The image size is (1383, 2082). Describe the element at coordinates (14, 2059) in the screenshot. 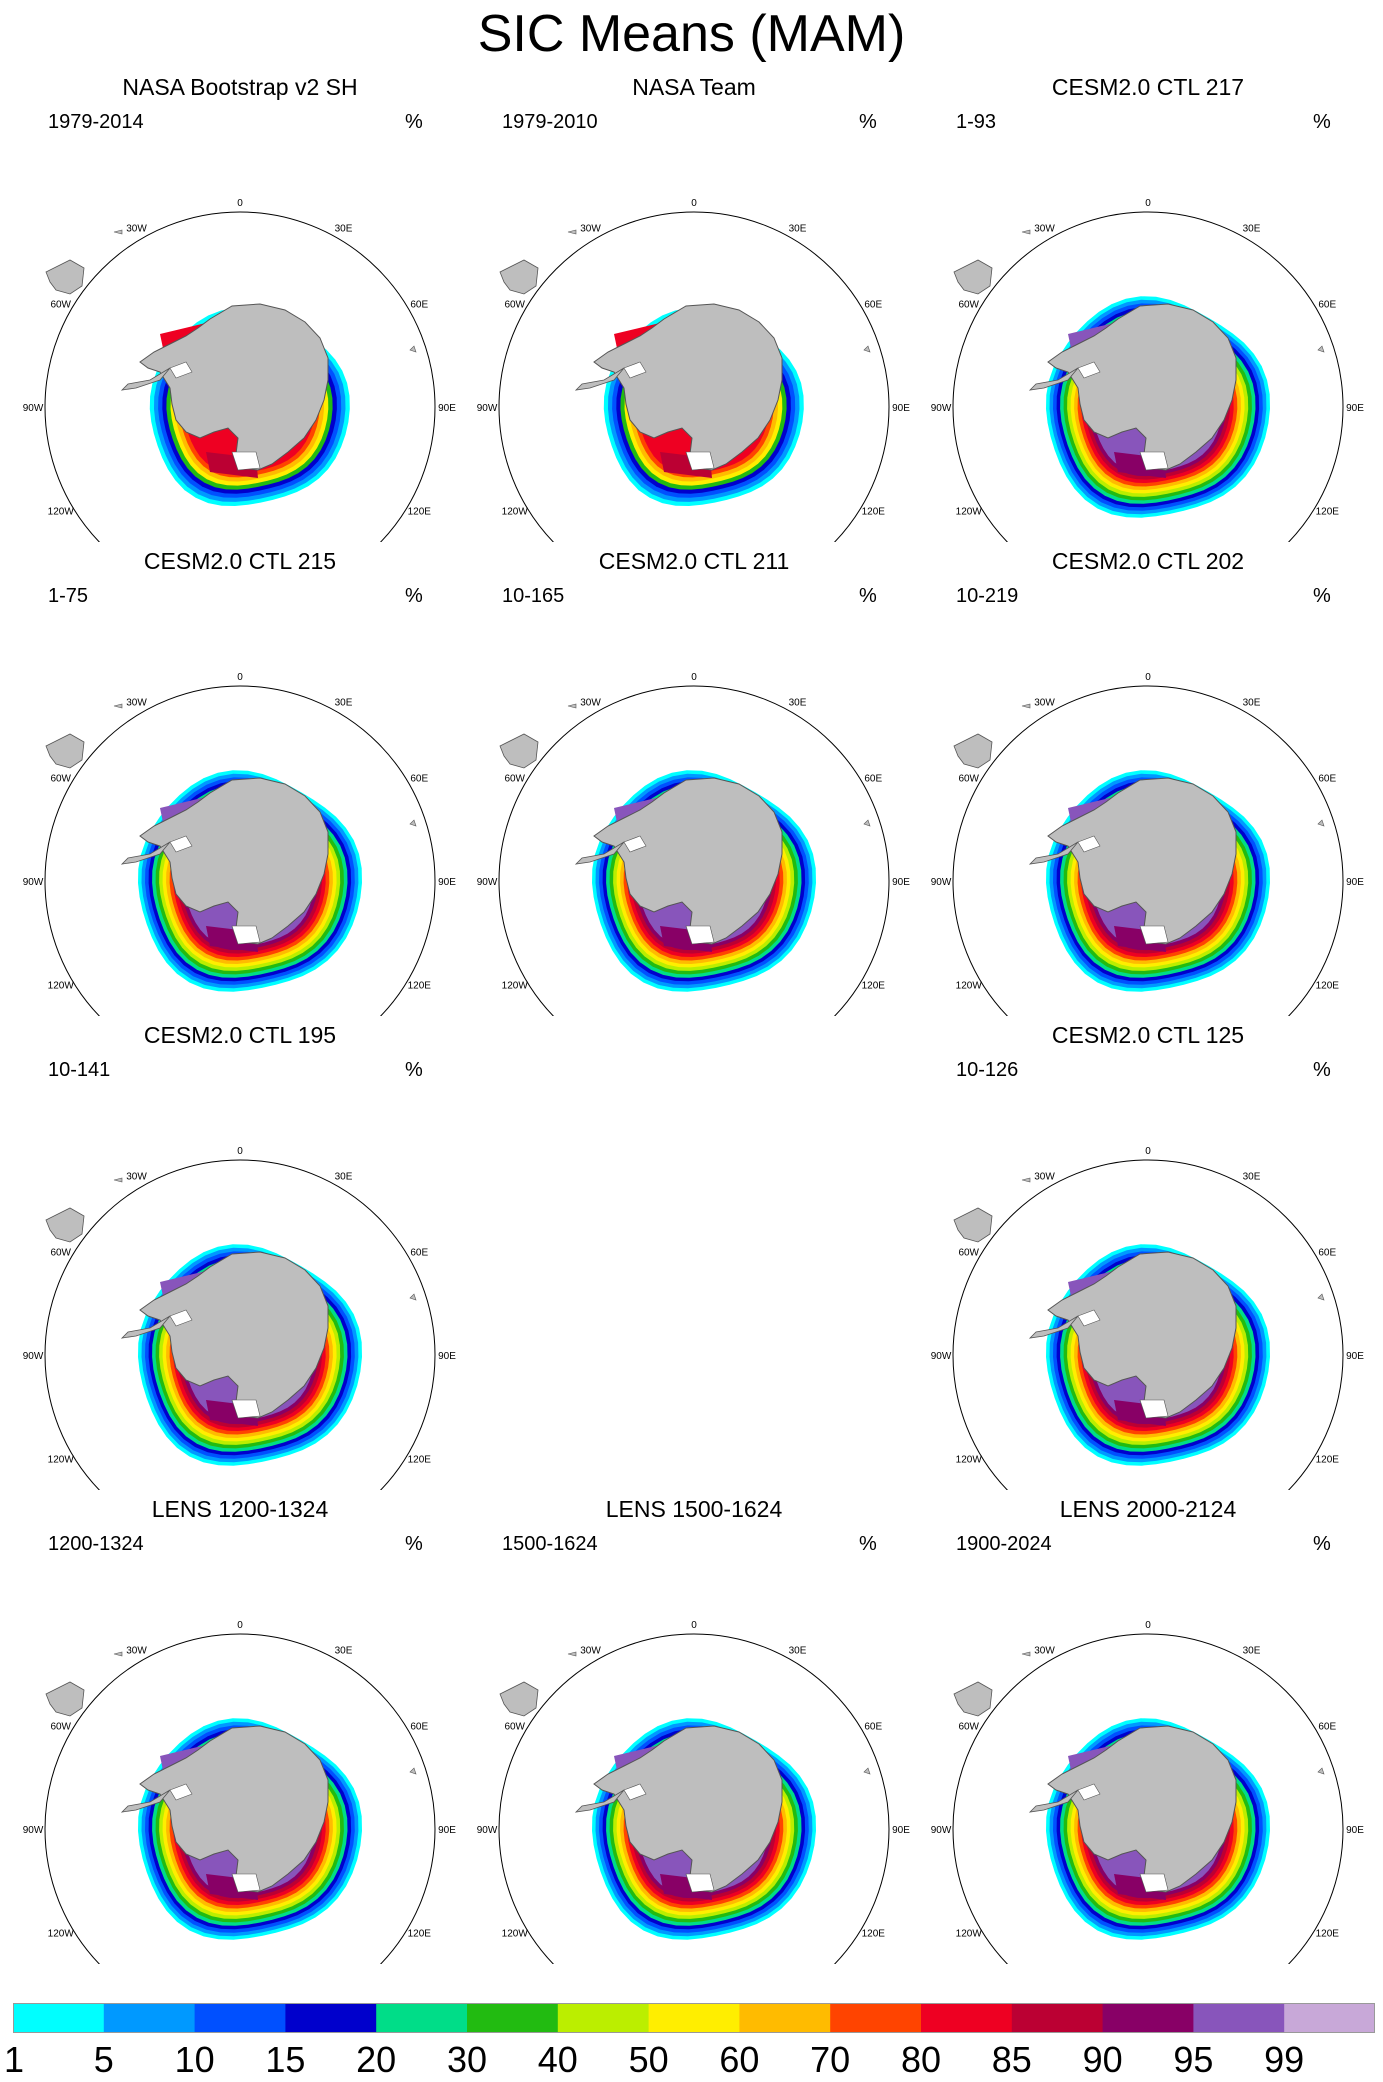

I see `colorbar-label: 1` at that location.